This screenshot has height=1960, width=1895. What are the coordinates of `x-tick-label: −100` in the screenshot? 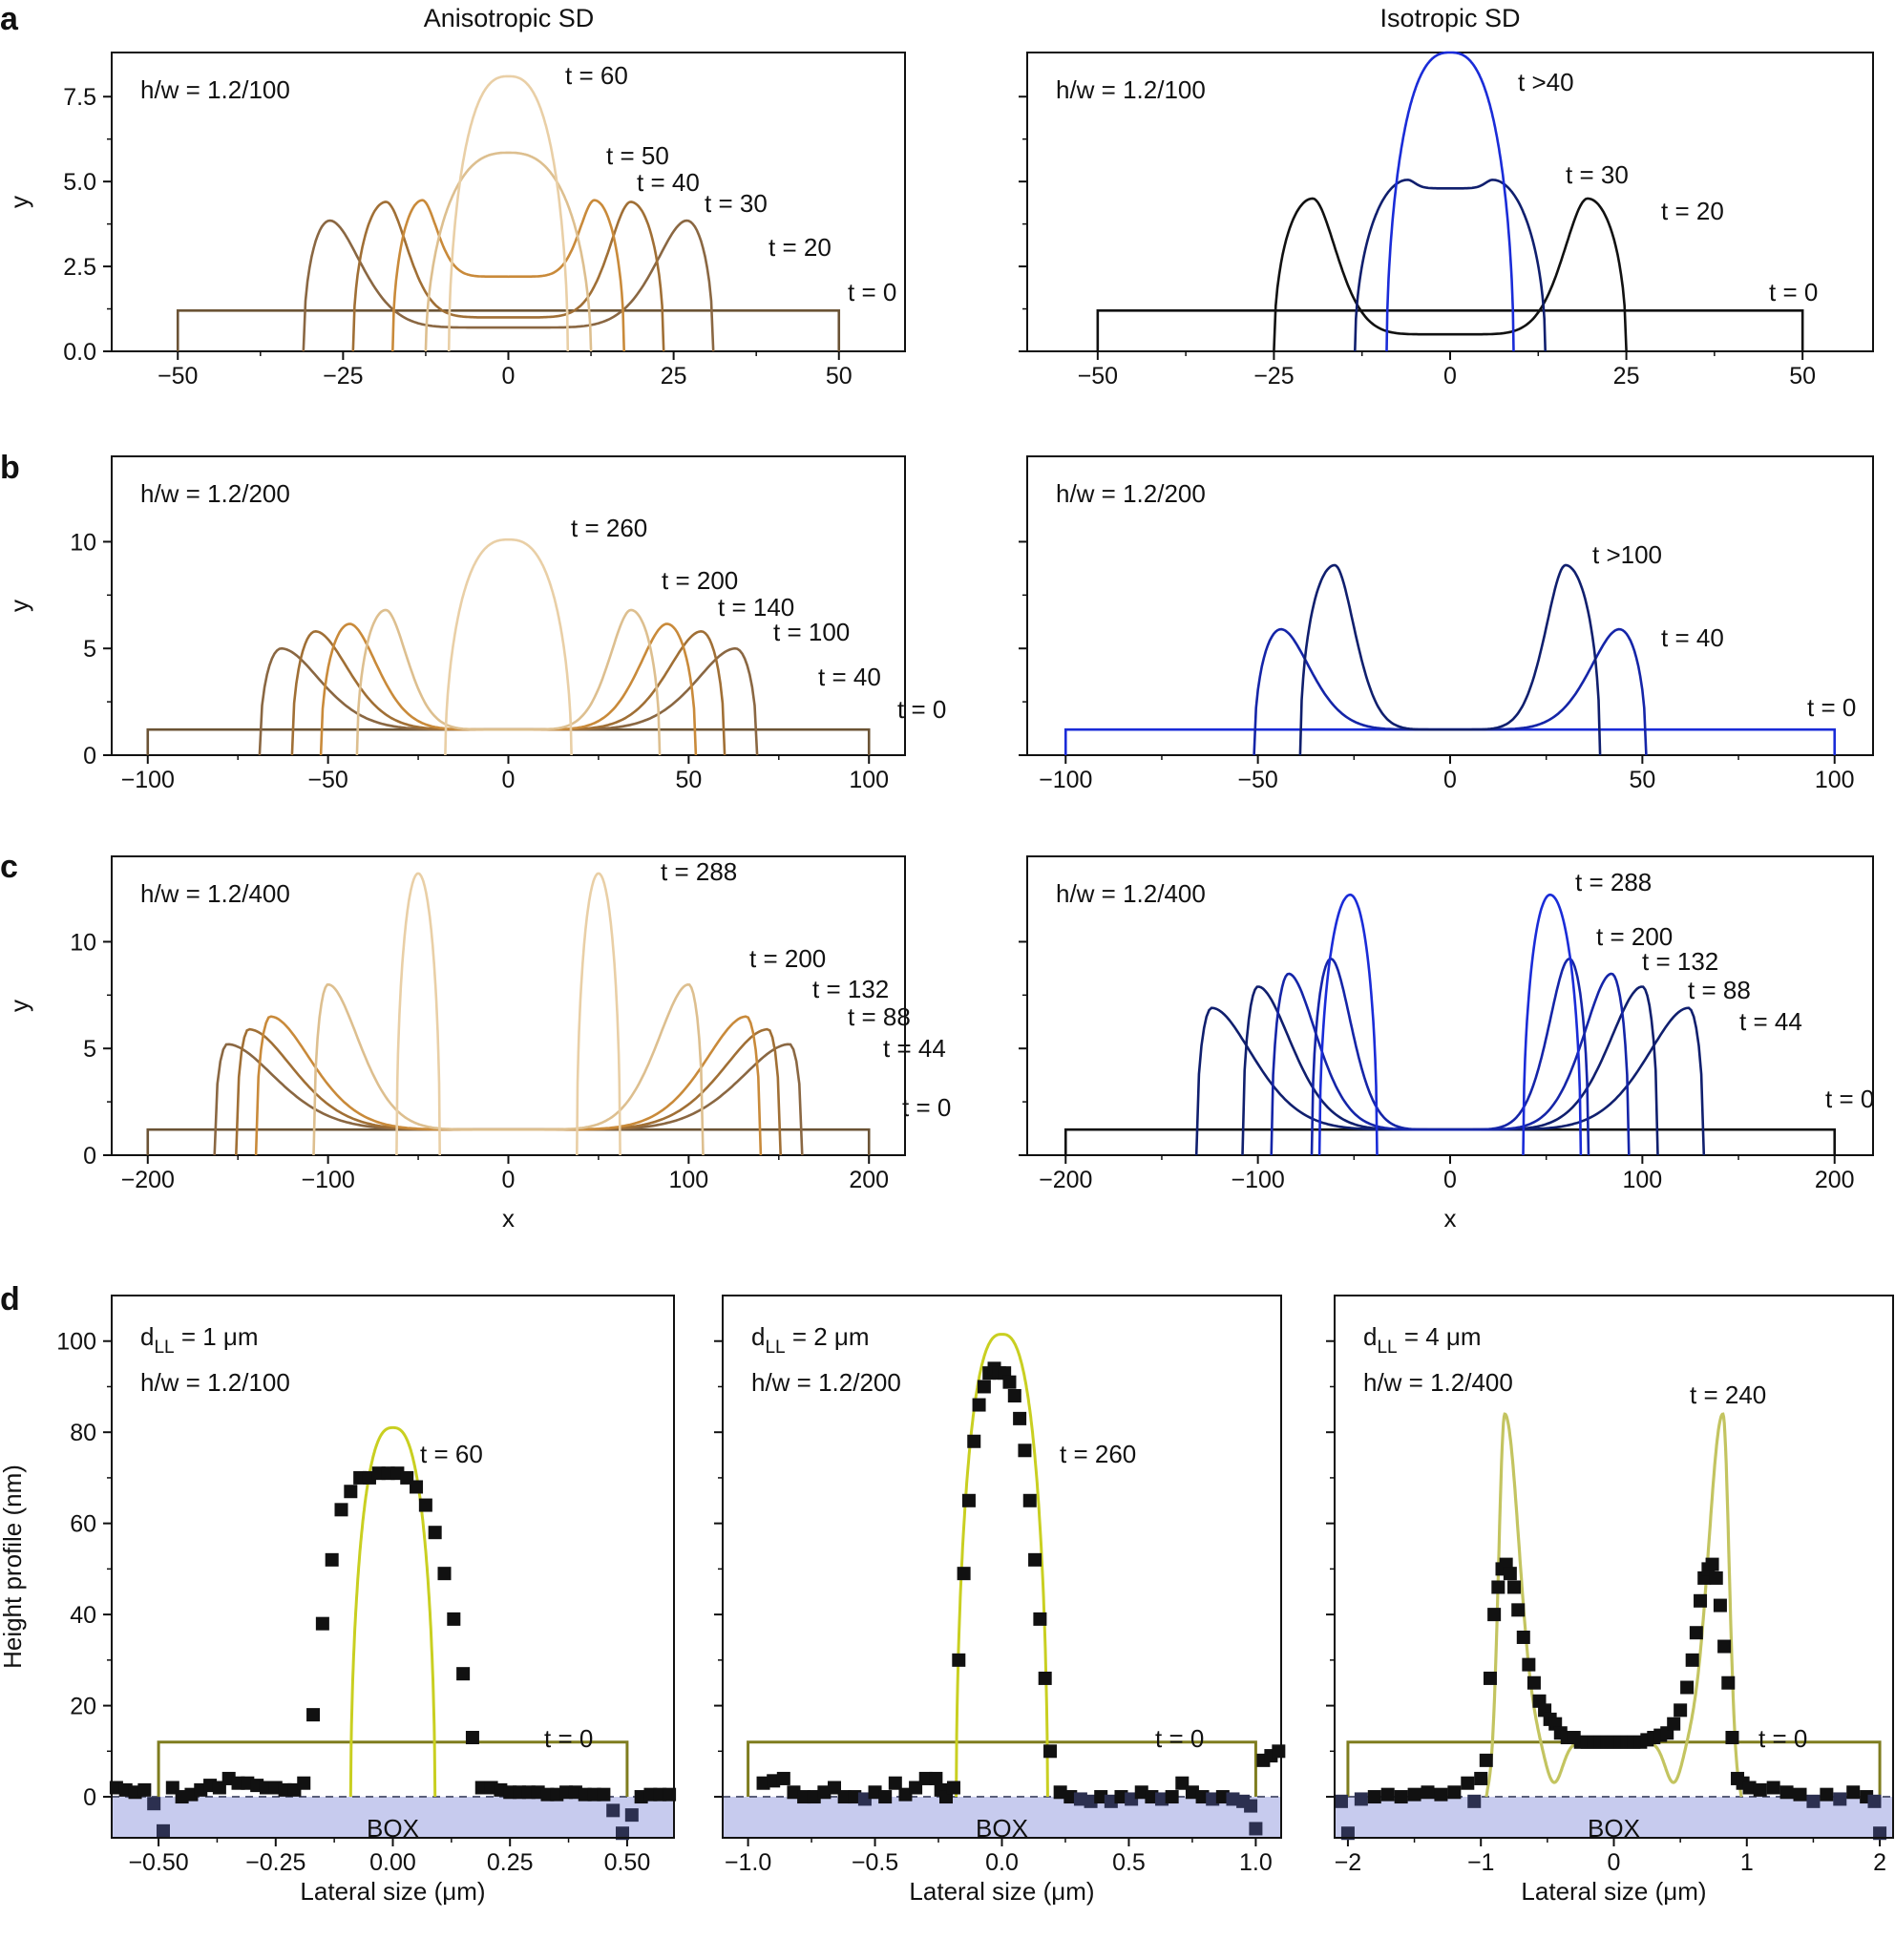 It's located at (148, 780).